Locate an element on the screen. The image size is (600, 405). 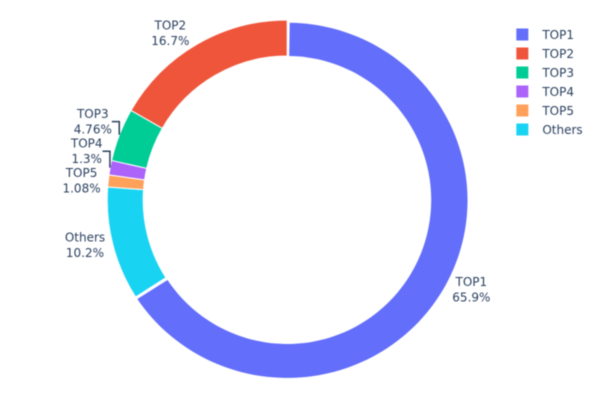
svg-text: TOP5 is located at coordinates (557, 111).